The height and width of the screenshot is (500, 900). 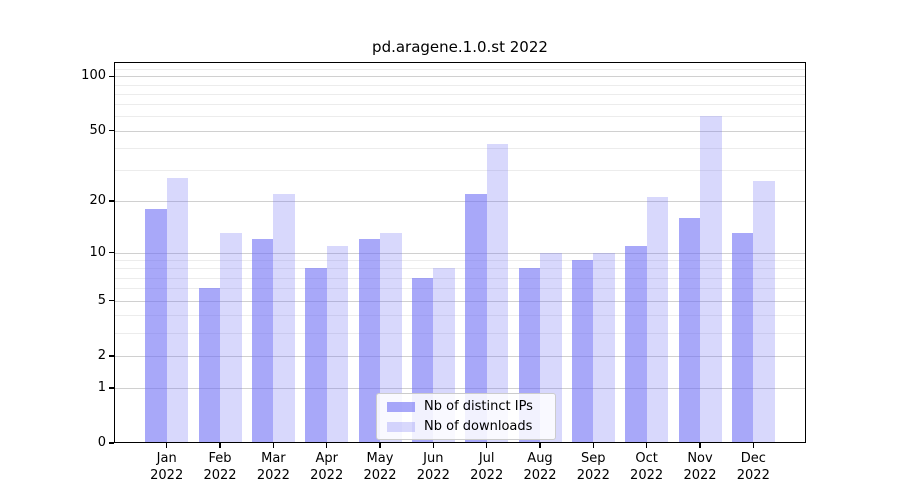 What do you see at coordinates (700, 467) in the screenshot?
I see `x-tick-label: Nov 2022` at bounding box center [700, 467].